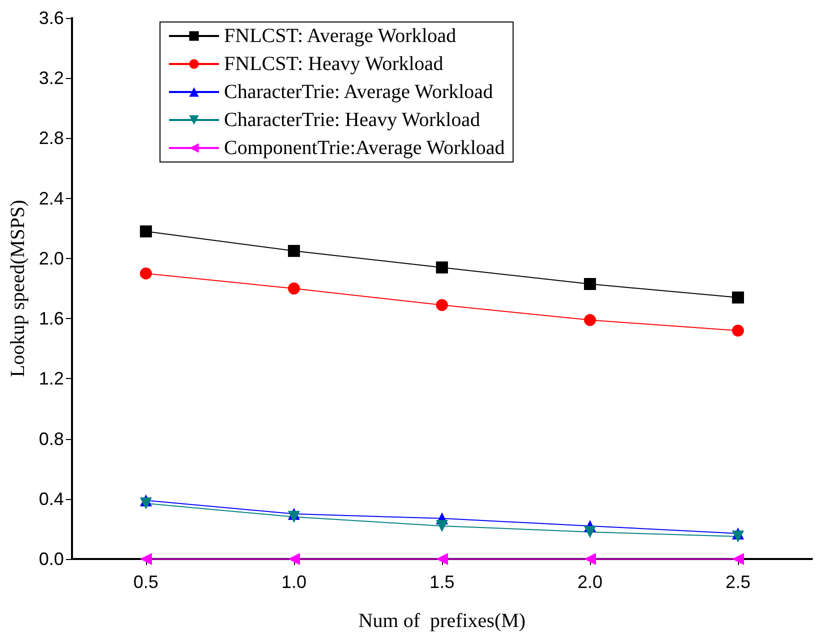 This screenshot has height=642, width=826. I want to click on y-axis-title: Lookup speed(MSPS), so click(18, 289).